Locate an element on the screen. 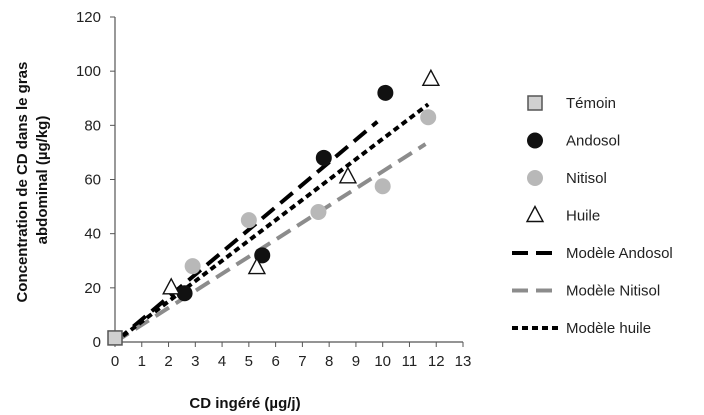  x-tick-label: 10 is located at coordinates (382, 361).